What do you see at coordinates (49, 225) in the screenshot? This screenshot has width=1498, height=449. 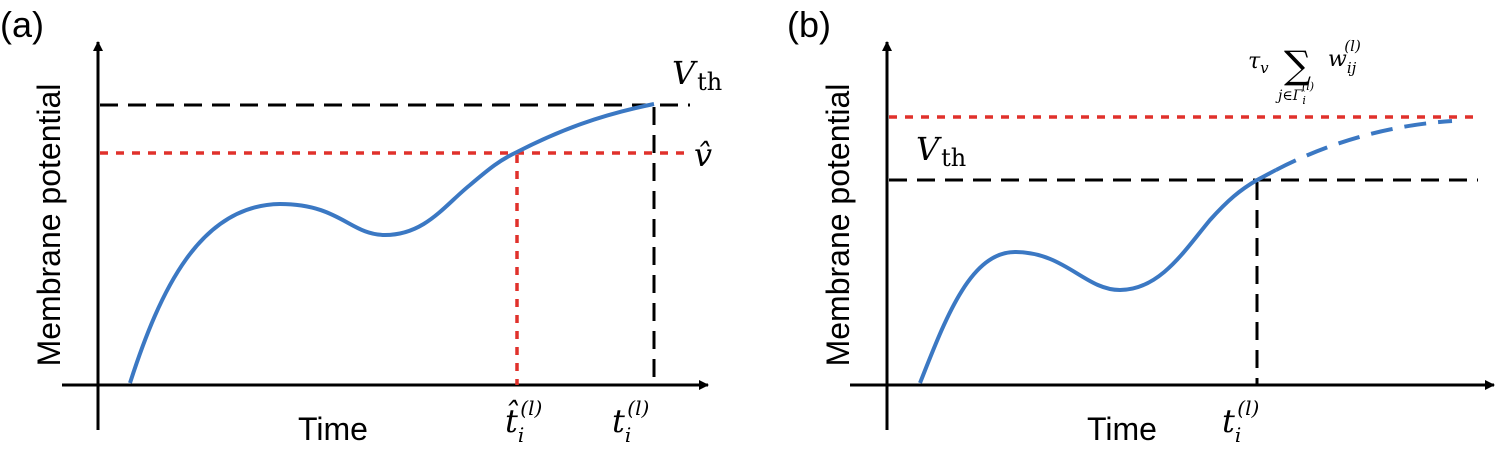 I see `panel-a-ylabel: Membrane potential` at bounding box center [49, 225].